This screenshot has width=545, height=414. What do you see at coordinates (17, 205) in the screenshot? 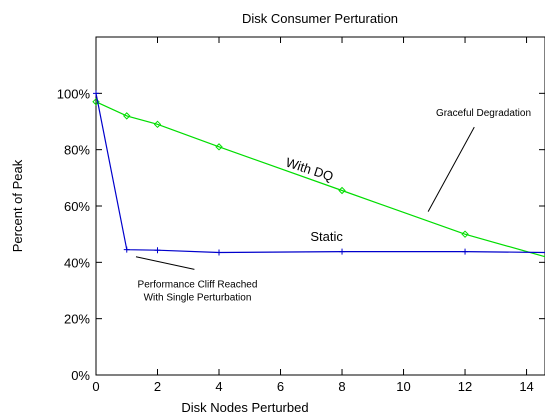
I see `y-axis-title: Percent of Peak` at bounding box center [17, 205].